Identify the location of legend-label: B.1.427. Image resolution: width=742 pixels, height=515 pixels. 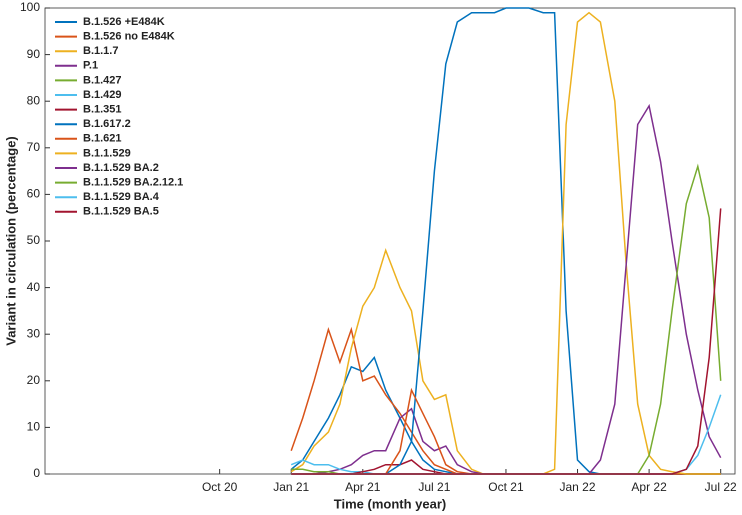
(102, 80).